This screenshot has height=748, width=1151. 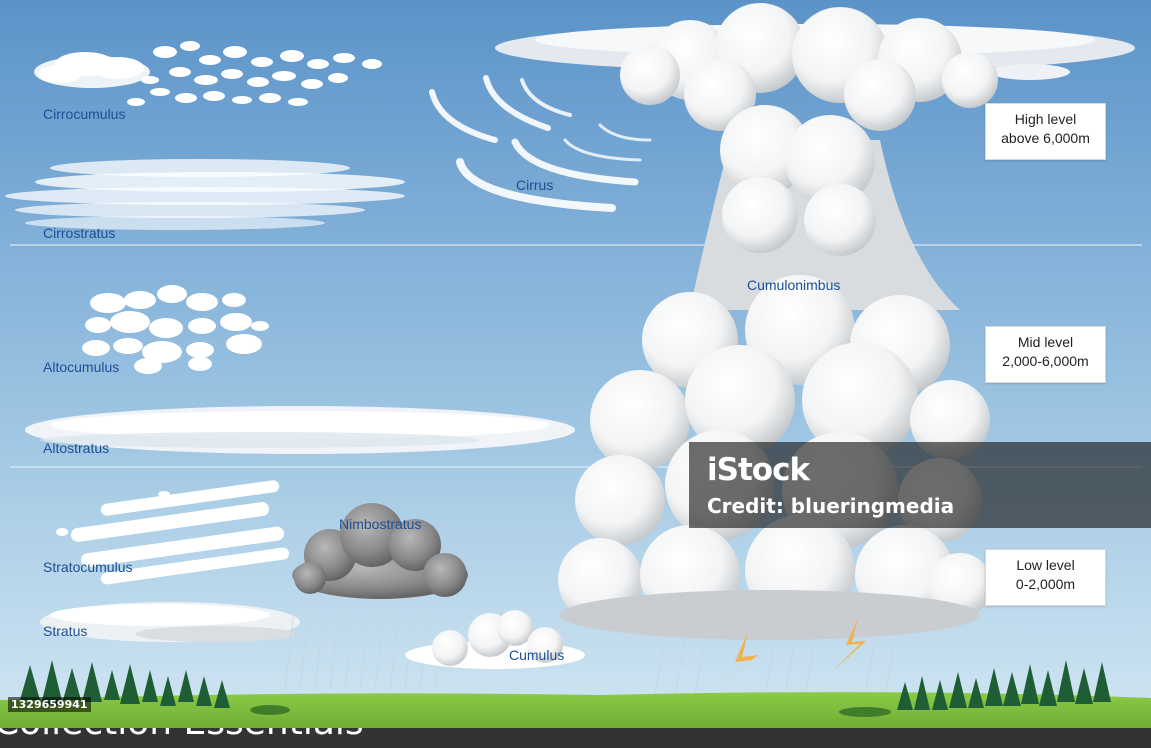 I want to click on level-mid-title: Mid level, so click(x=1045, y=342).